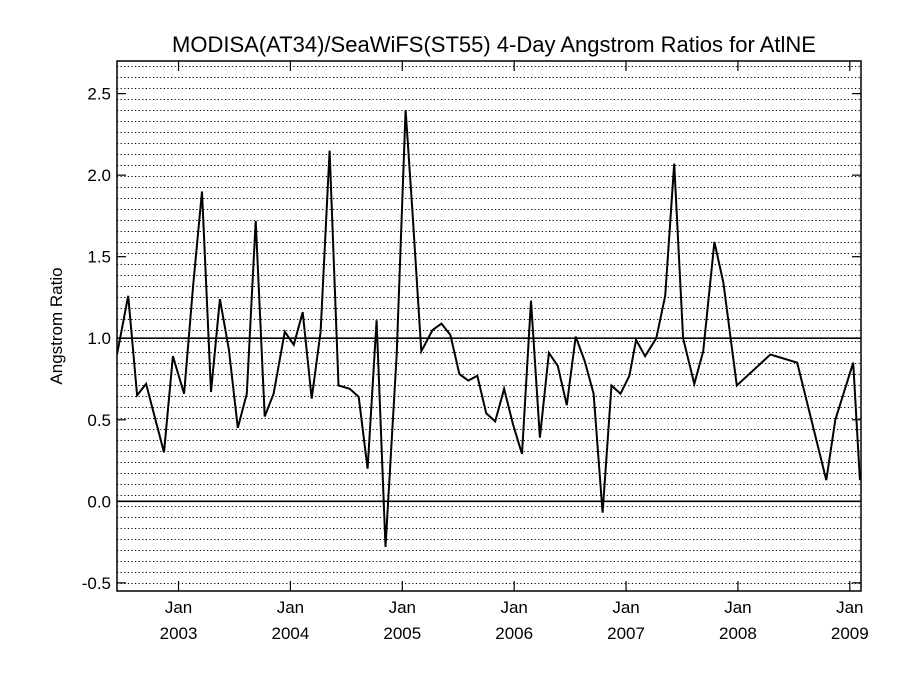  Describe the element at coordinates (99, 420) in the screenshot. I see `y-tick-label: 0.5` at that location.